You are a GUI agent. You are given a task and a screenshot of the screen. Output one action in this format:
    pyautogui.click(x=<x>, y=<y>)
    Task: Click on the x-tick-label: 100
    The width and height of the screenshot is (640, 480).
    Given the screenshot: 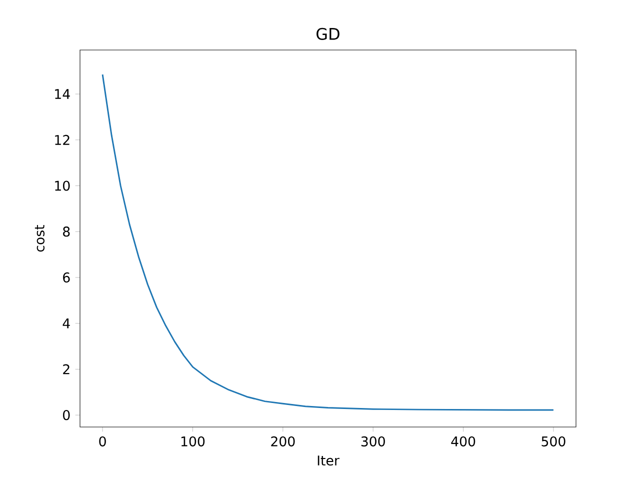 What is the action you would take?
    pyautogui.click(x=193, y=441)
    